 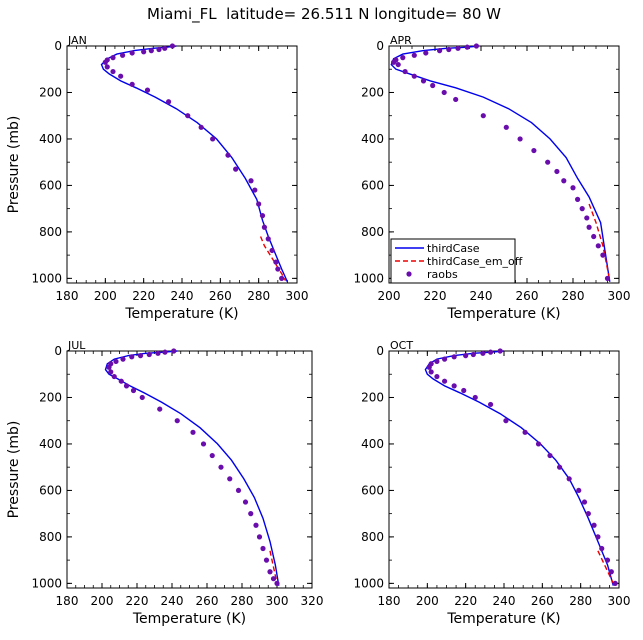 I want to click on x-tick-label: 280, so click(x=580, y=601).